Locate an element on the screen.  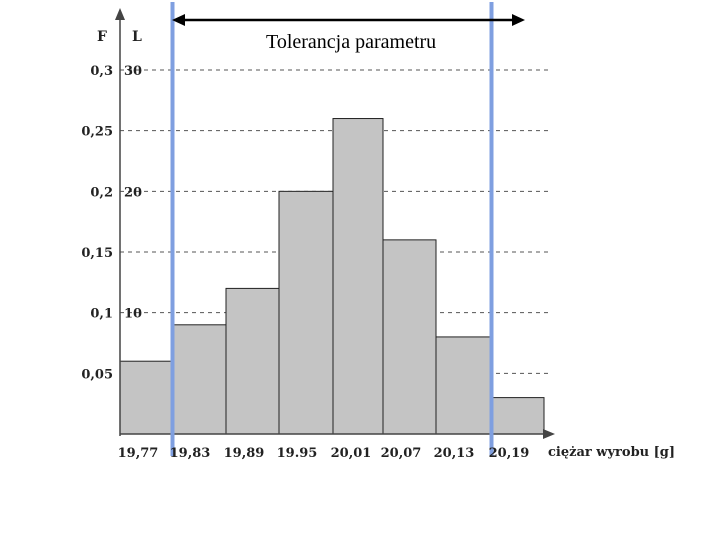
x-tick-label: 19.95 is located at coordinates (297, 453).